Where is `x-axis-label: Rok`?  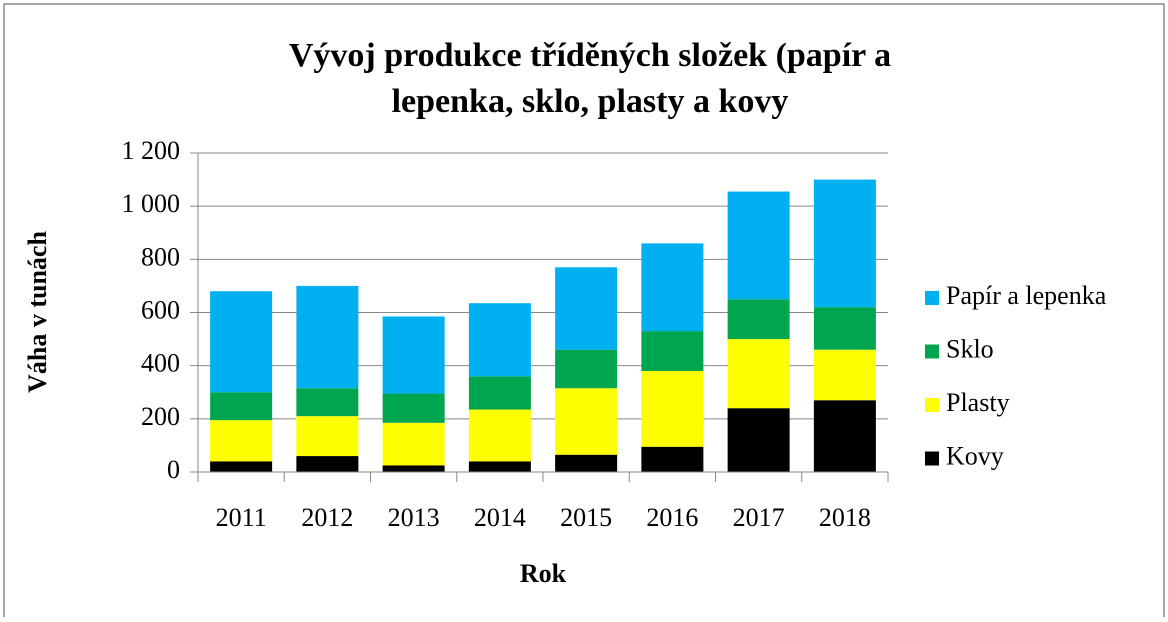 x-axis-label: Rok is located at coordinates (543, 573).